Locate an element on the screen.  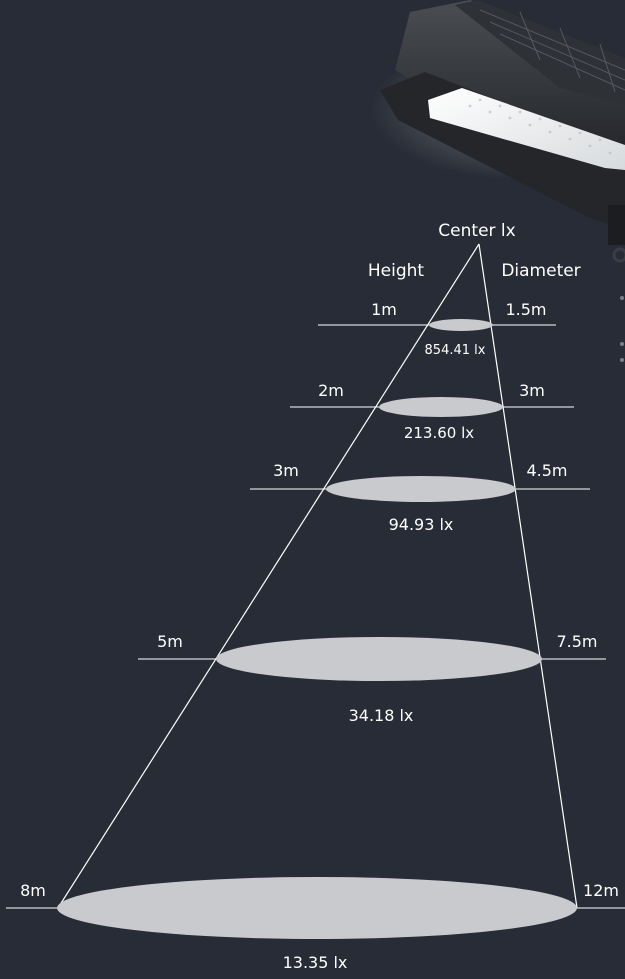
level-row: 8m 12m 13.35 lx is located at coordinates (315, 924).